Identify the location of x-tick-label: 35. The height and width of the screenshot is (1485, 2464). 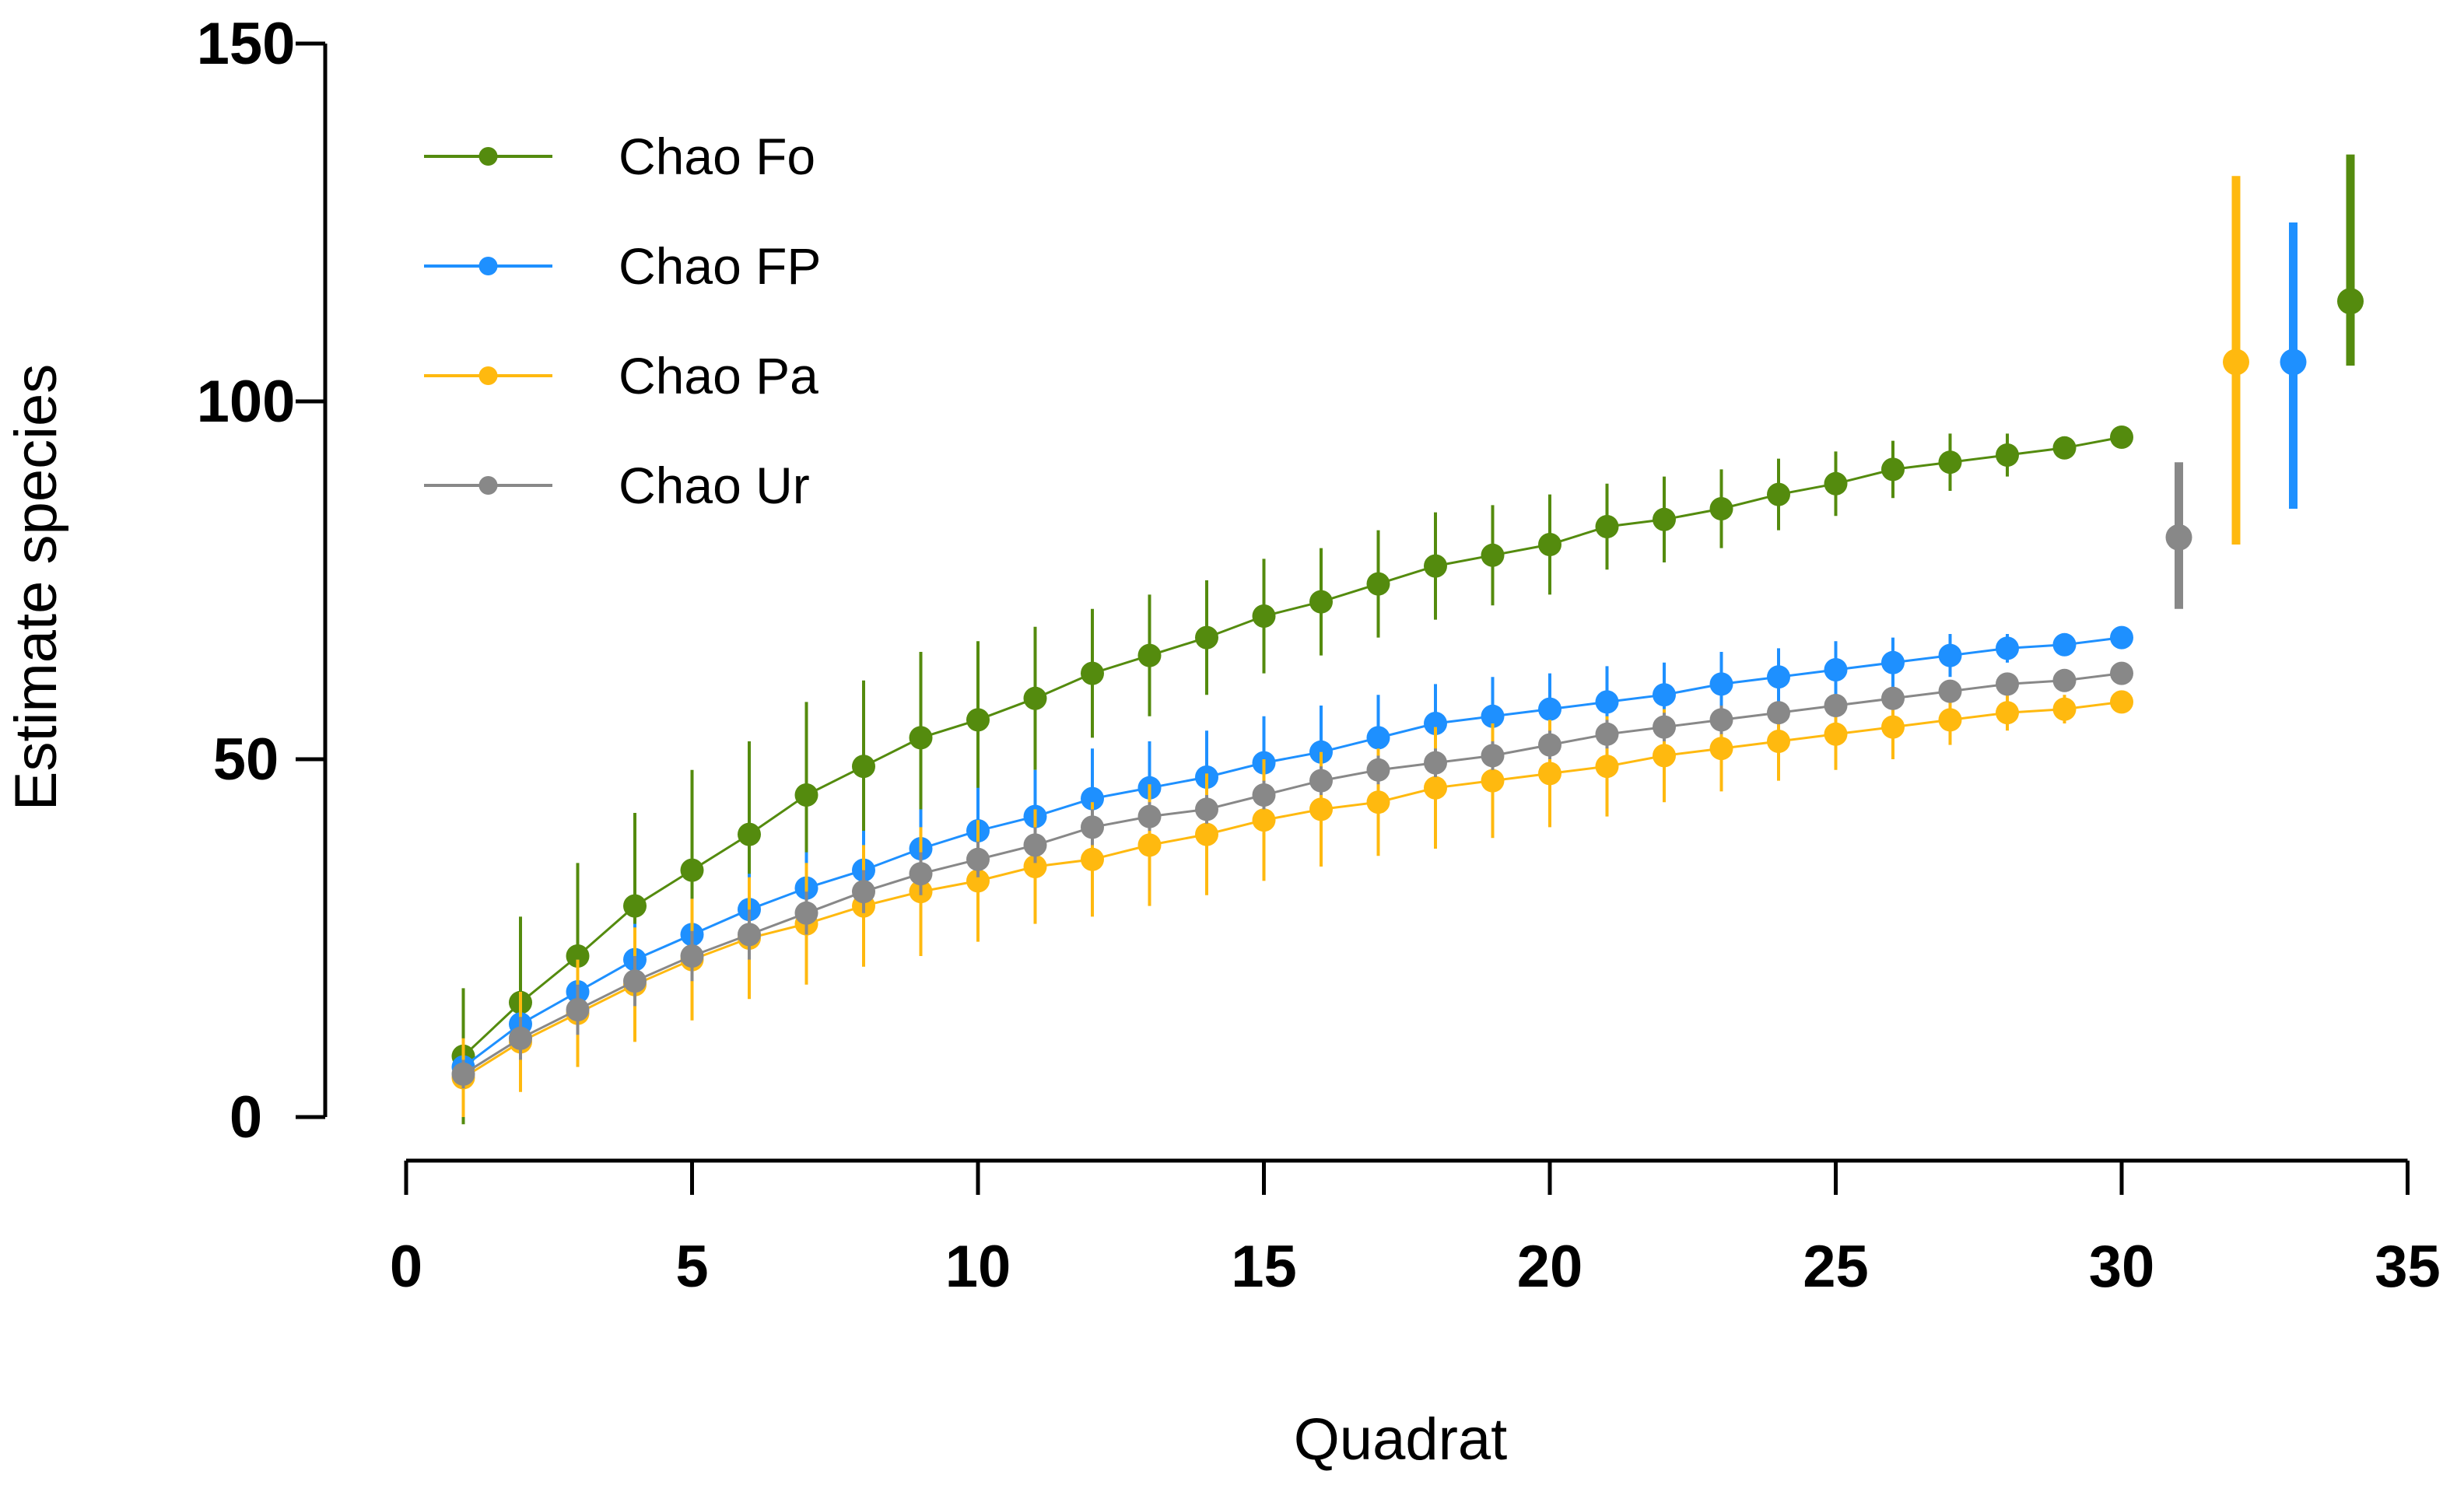
(2408, 1267).